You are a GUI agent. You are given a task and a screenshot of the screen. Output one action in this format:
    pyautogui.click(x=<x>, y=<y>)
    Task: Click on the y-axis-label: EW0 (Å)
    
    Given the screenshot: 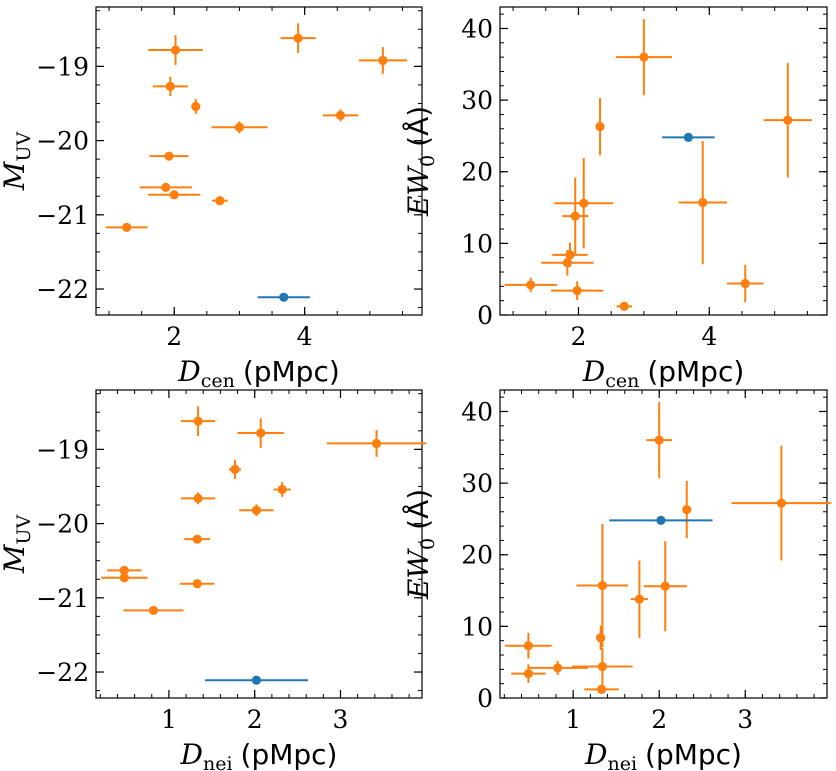 What is the action you would take?
    pyautogui.click(x=420, y=544)
    